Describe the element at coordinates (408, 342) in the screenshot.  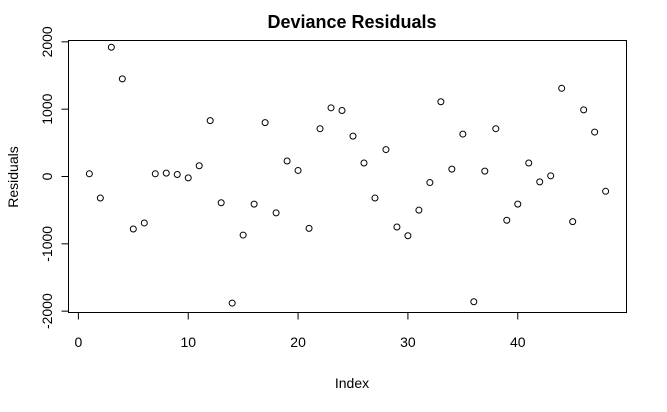
I see `x-tick-label: 30` at that location.